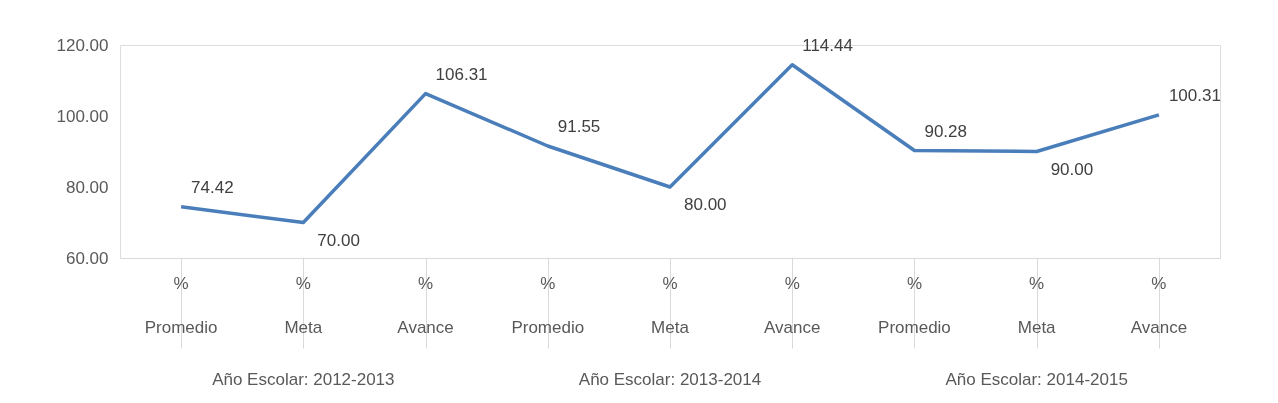 The height and width of the screenshot is (403, 1278). Describe the element at coordinates (82, 45) in the screenshot. I see `y-tick-label: 120.00` at that location.